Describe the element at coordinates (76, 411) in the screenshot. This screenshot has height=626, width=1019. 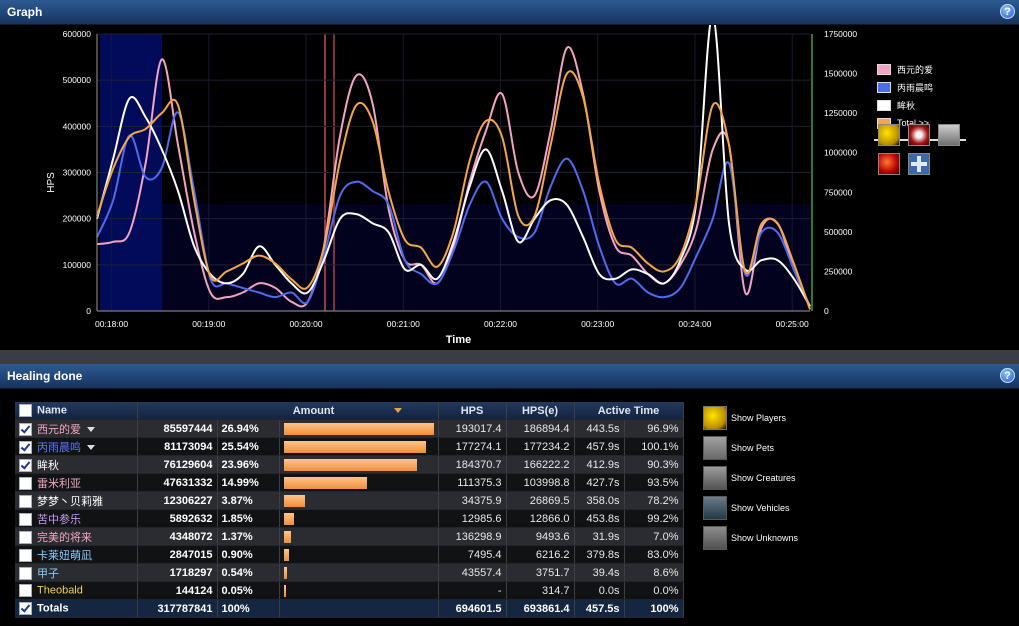
I see `name-header: Name` at that location.